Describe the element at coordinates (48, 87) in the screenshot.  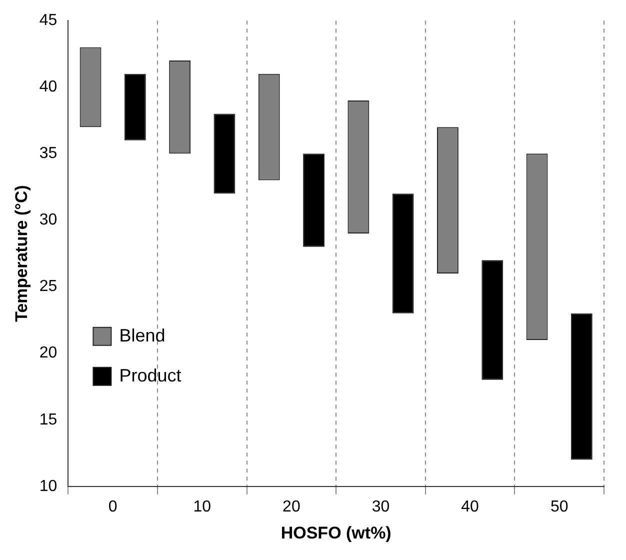
I see `y-tick-label: 40` at that location.